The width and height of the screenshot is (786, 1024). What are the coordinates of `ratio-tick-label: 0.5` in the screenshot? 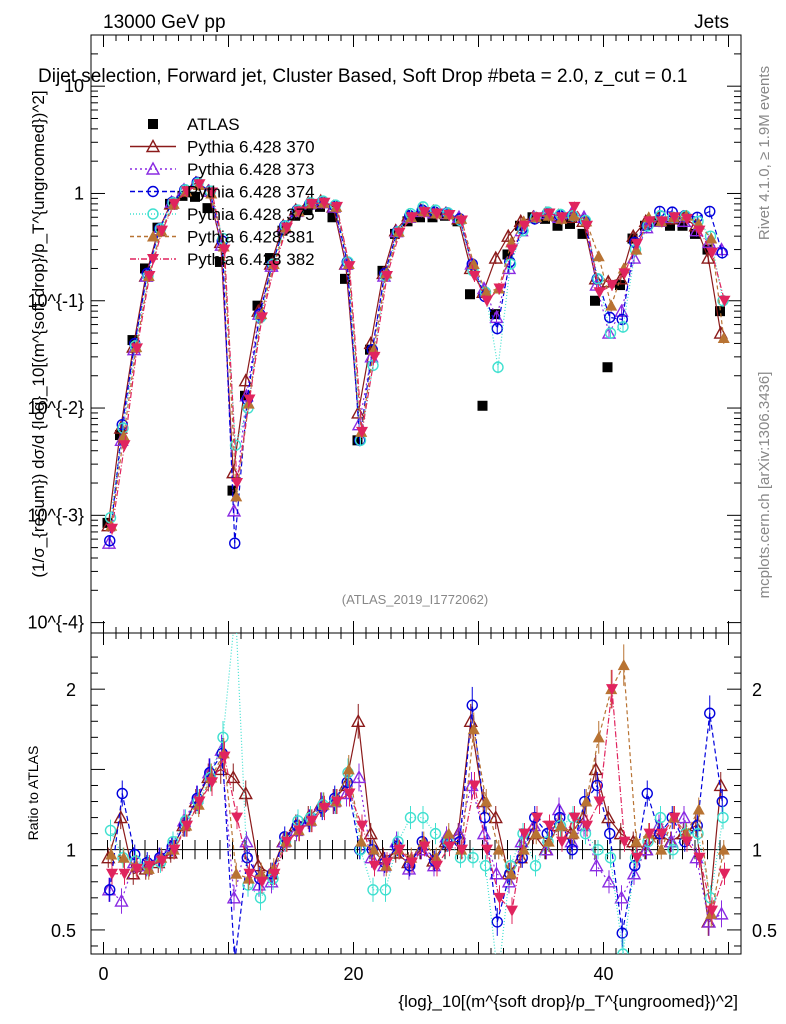 It's located at (63, 931).